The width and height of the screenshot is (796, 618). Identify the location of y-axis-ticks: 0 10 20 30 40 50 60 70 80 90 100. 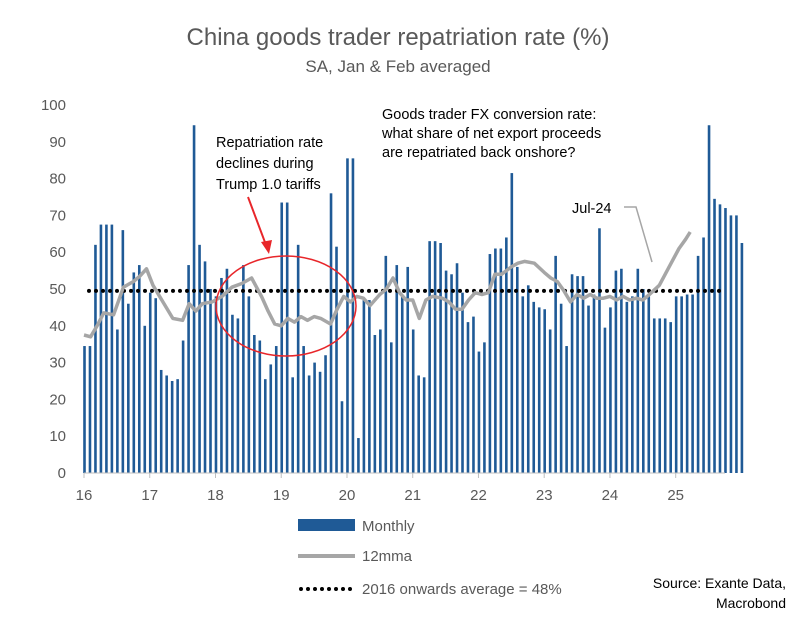
(53, 289).